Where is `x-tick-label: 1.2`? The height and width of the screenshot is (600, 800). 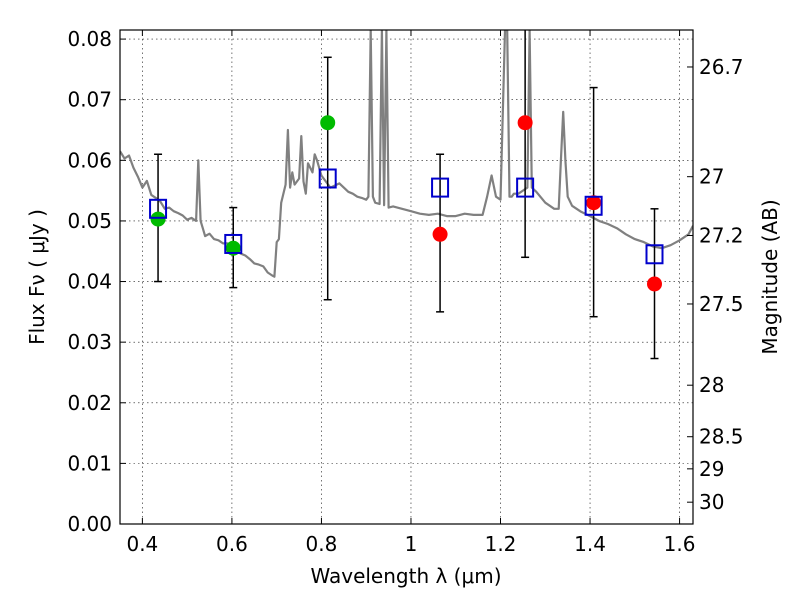
x-tick-label: 1.2 is located at coordinates (501, 544).